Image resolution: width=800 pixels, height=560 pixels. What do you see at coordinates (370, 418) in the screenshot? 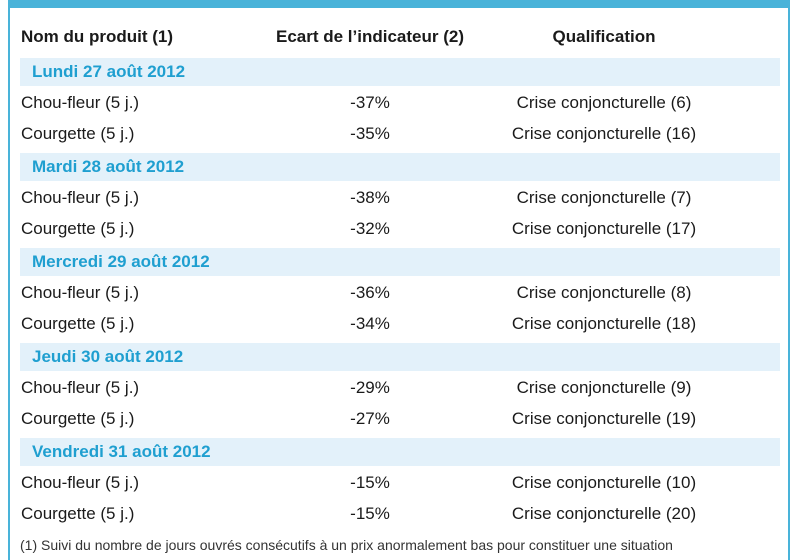
I see `cell-ecart: -27%` at bounding box center [370, 418].